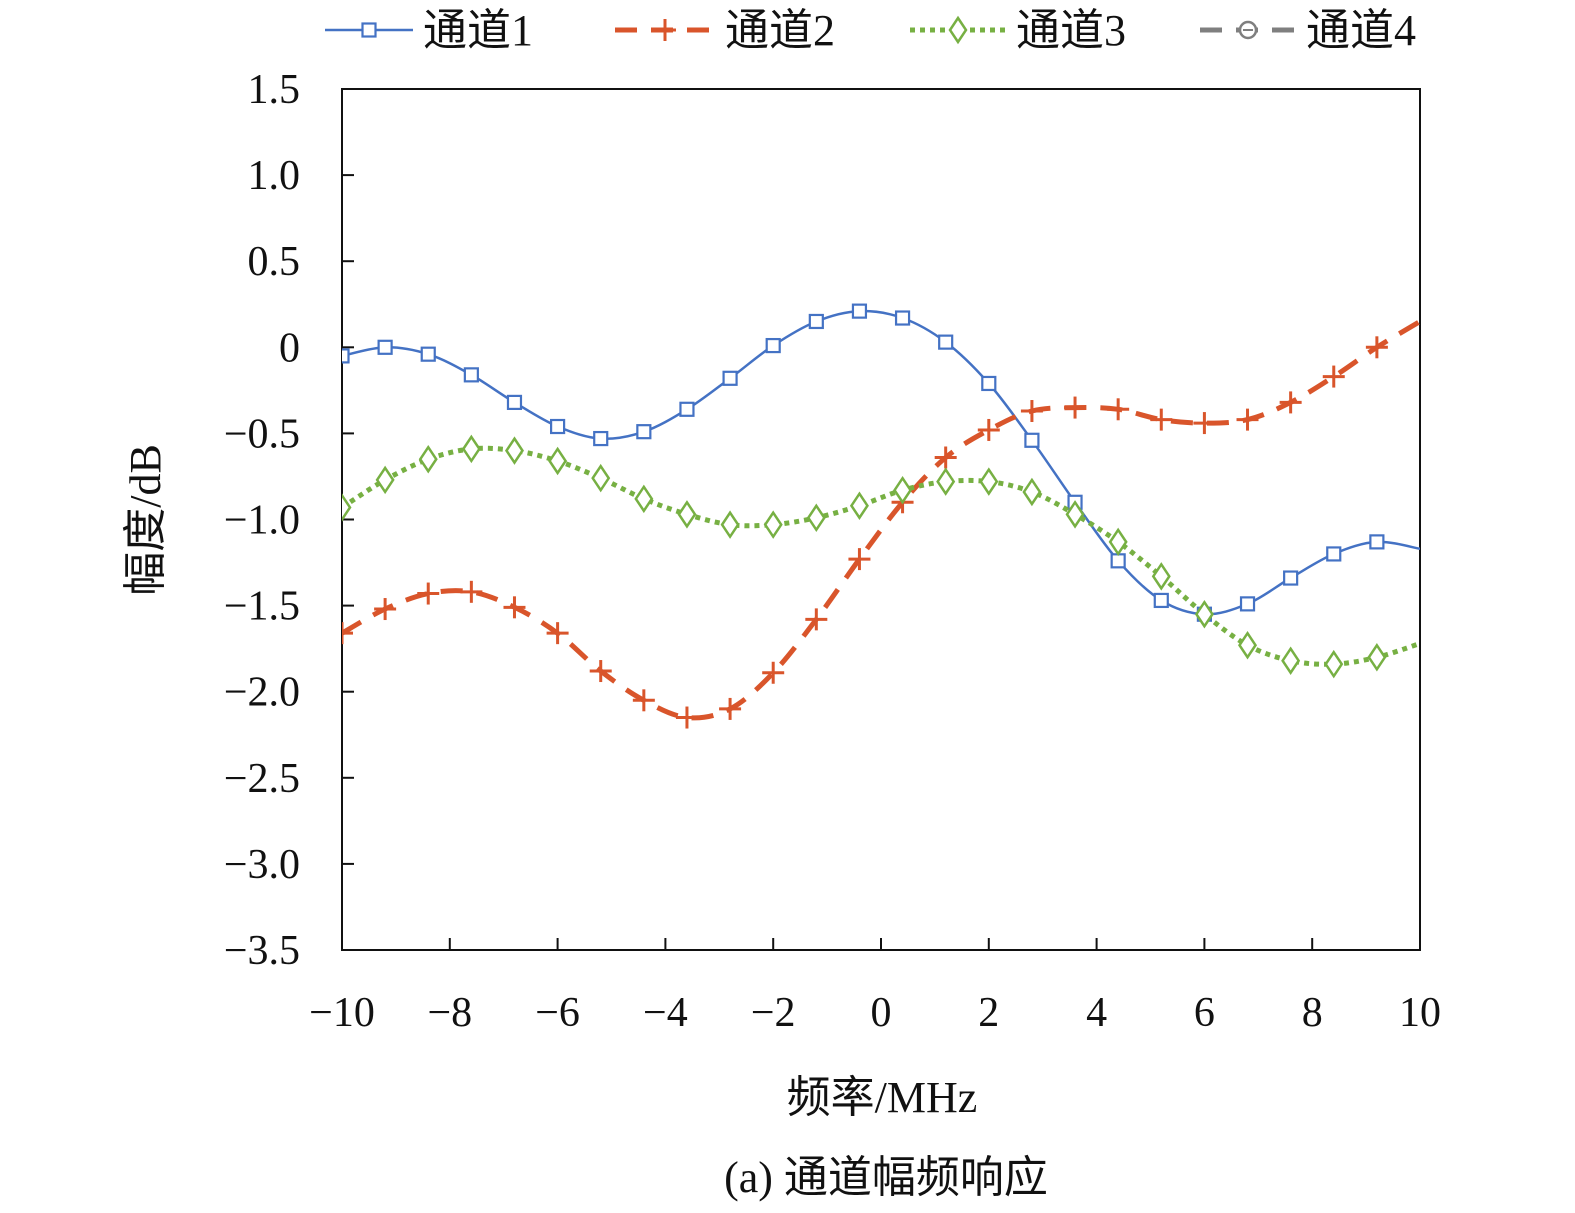  I want to click on y-tick-label: 1.5, so click(274, 90).